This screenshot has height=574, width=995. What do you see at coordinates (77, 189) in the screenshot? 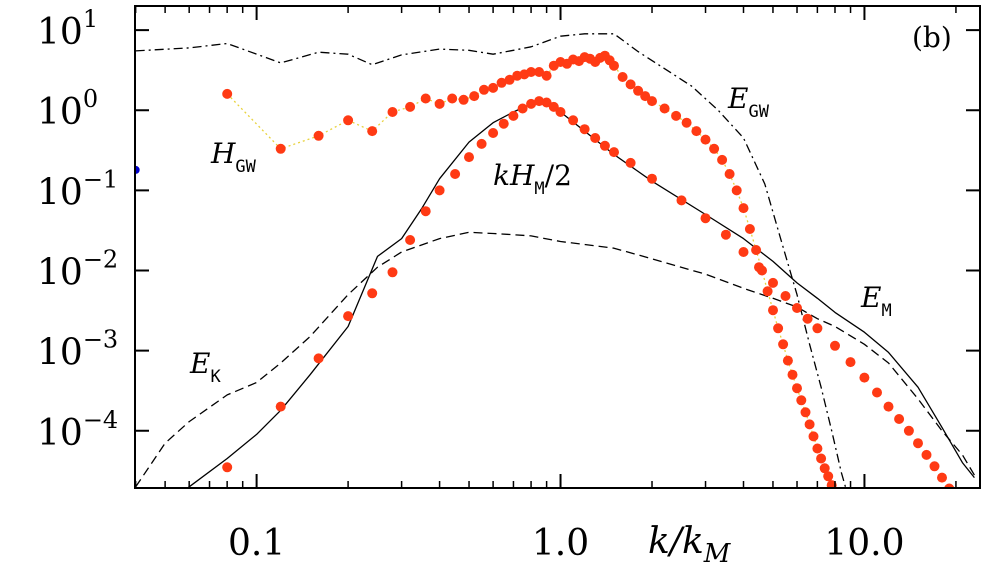
I see `y-tick-label-2: 10⁻¹` at bounding box center [77, 189].